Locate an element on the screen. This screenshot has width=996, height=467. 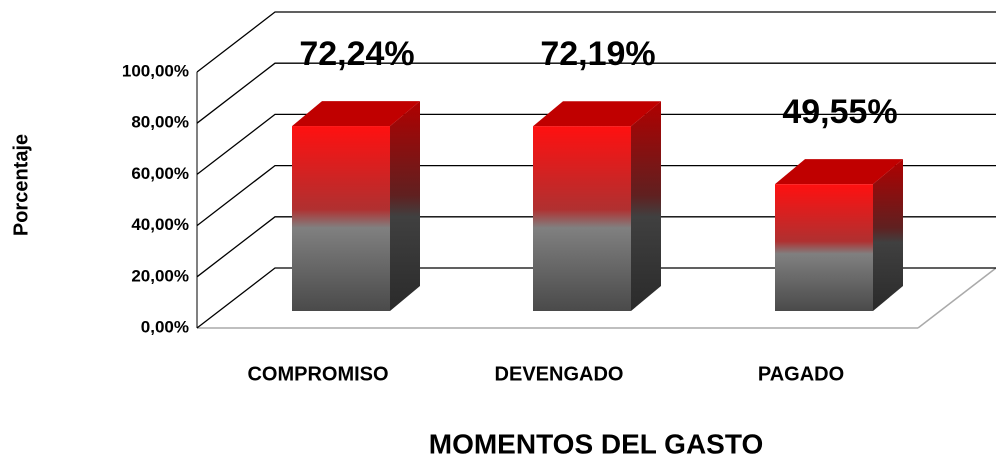
y-tick-label: 40,00% is located at coordinates (160, 224).